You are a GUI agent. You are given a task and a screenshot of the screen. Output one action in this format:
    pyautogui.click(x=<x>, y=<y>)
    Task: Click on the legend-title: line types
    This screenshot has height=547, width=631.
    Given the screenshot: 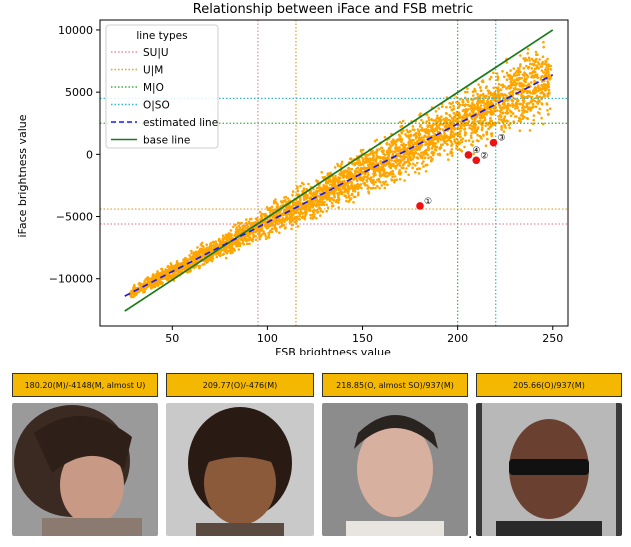 What is the action you would take?
    pyautogui.click(x=161, y=36)
    